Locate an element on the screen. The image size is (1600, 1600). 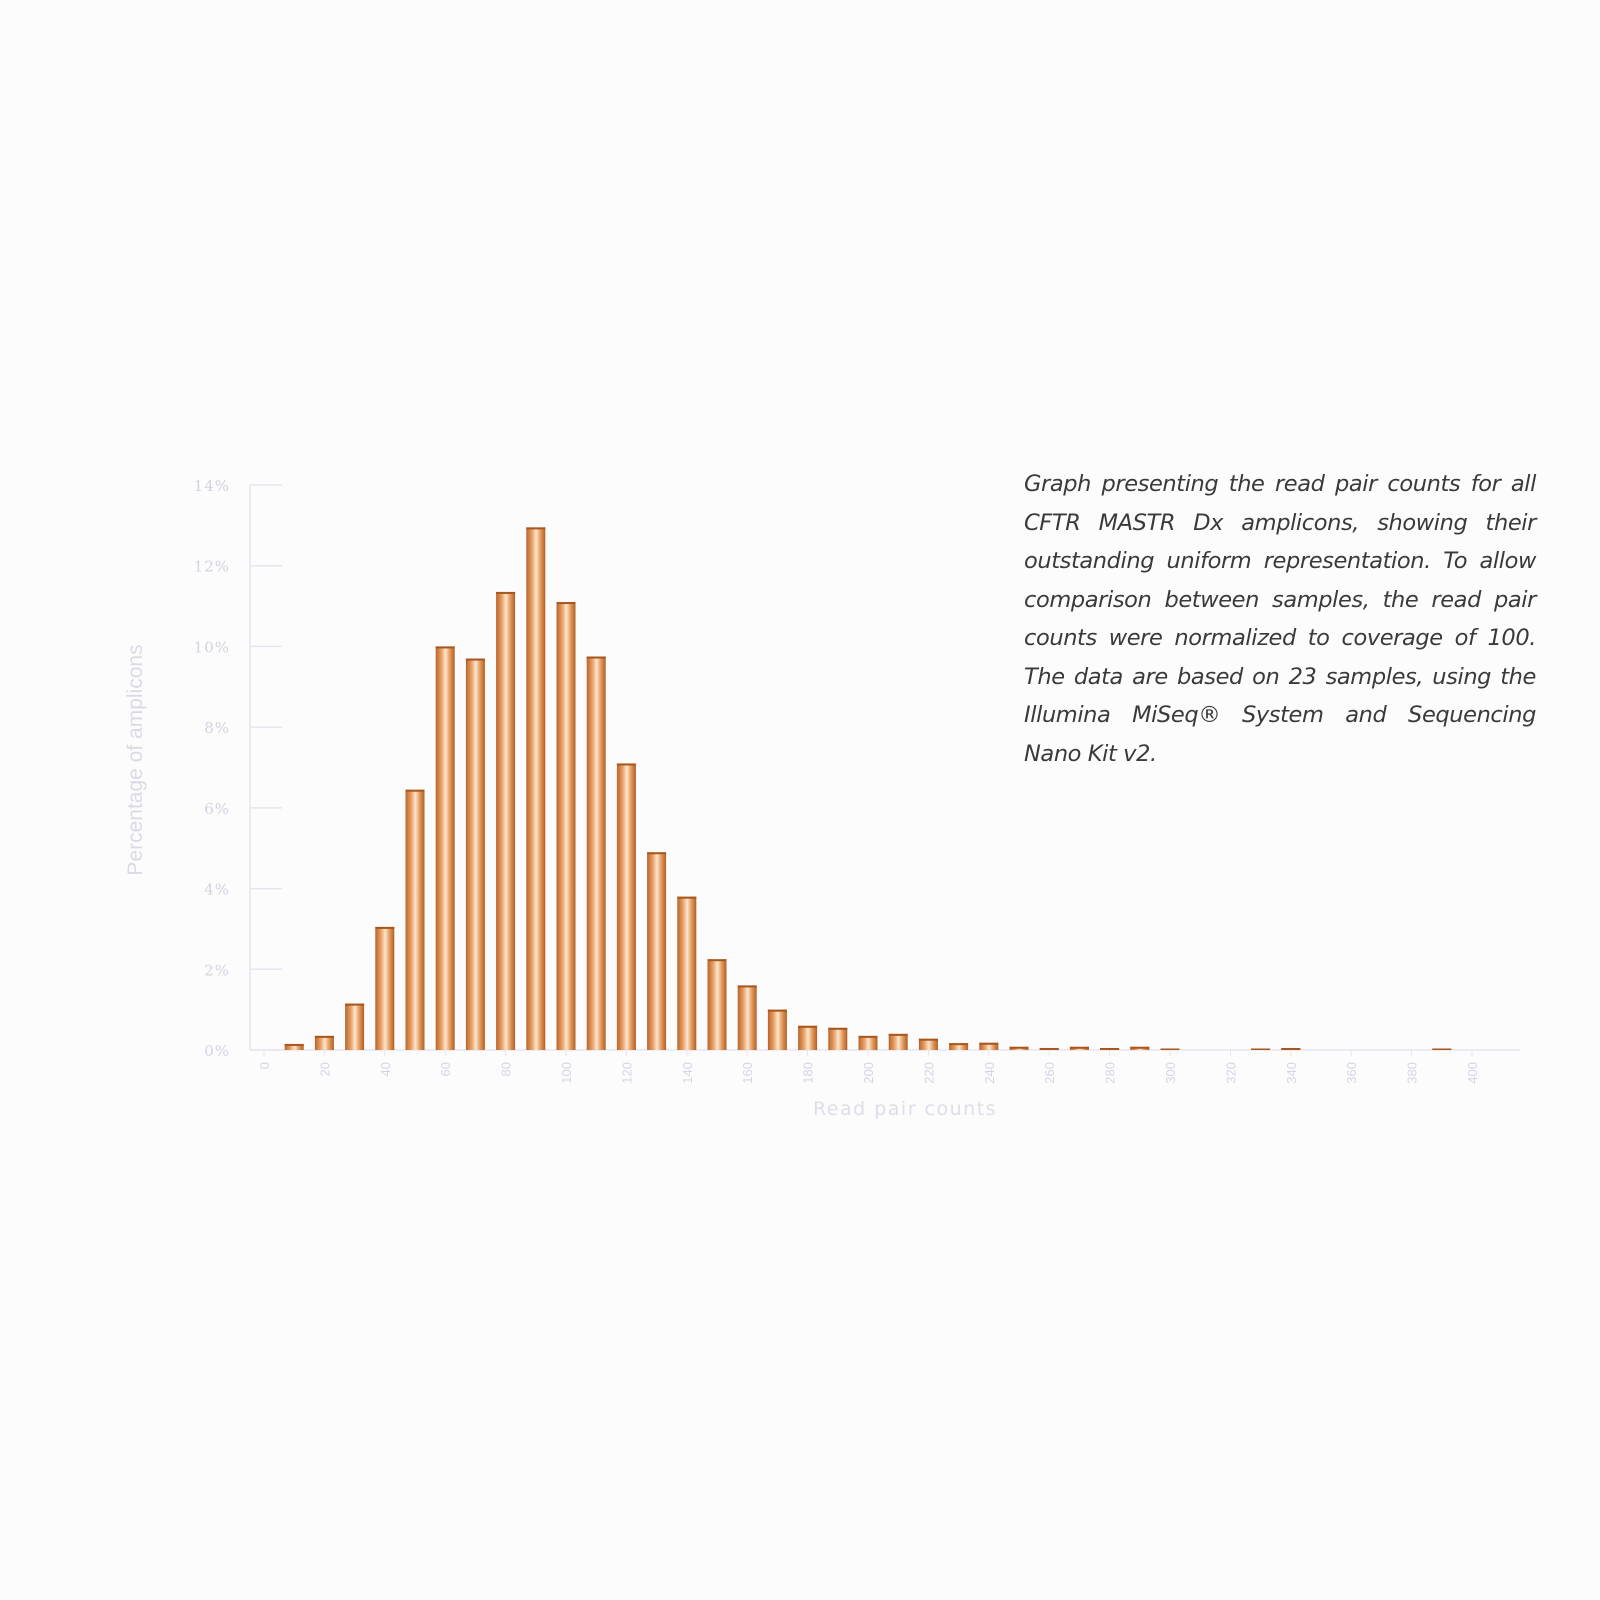
x-tick-label: 100 is located at coordinates (566, 1073).